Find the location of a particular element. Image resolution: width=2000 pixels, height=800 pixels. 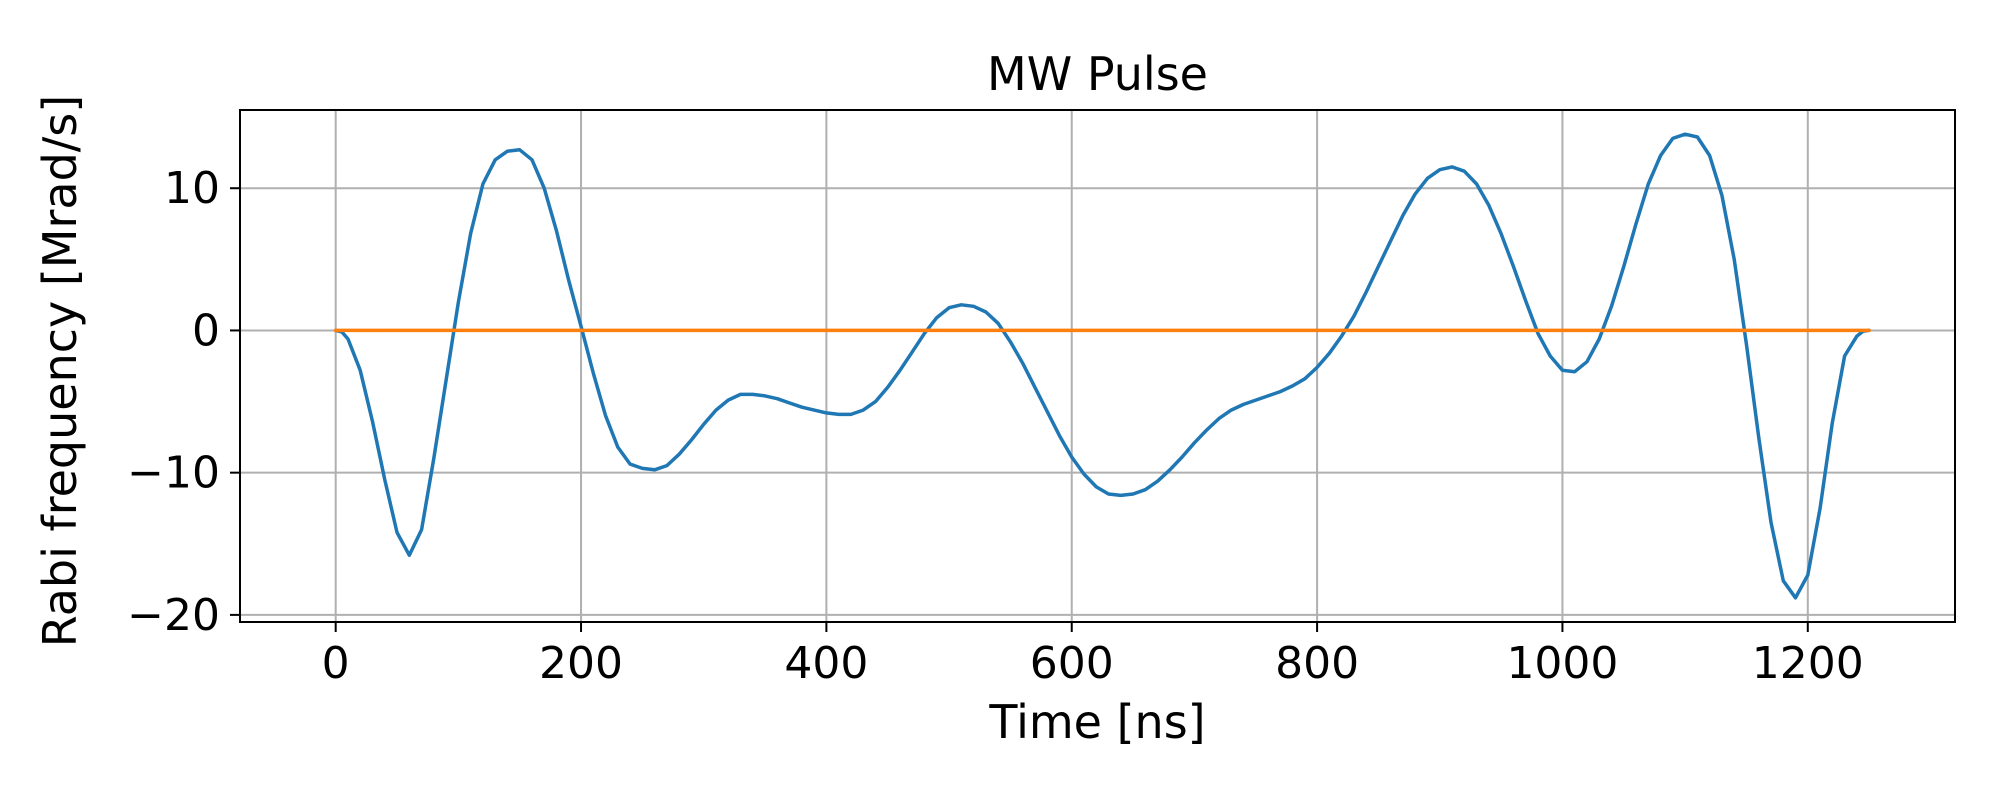

x-axis-ticks: 0 200 400 600 800 1000 1200 is located at coordinates (1093, 655).